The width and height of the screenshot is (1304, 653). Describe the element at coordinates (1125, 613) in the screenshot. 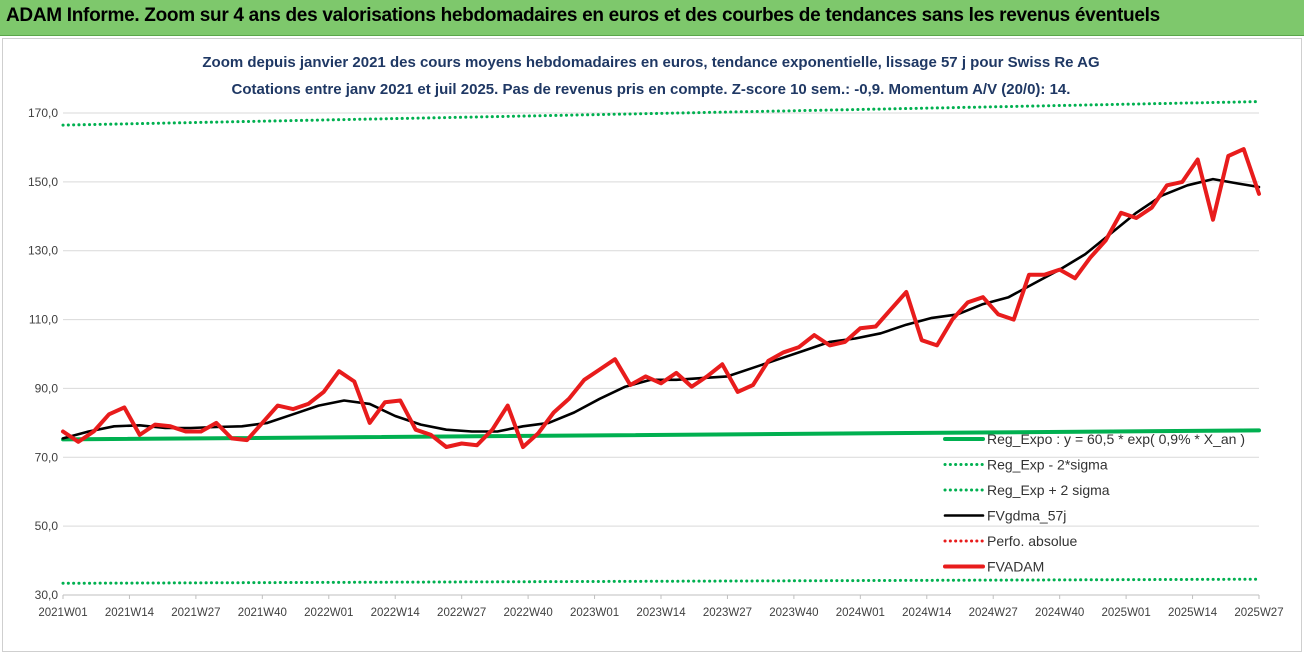

I see `x-tick-label: 2025W01` at that location.